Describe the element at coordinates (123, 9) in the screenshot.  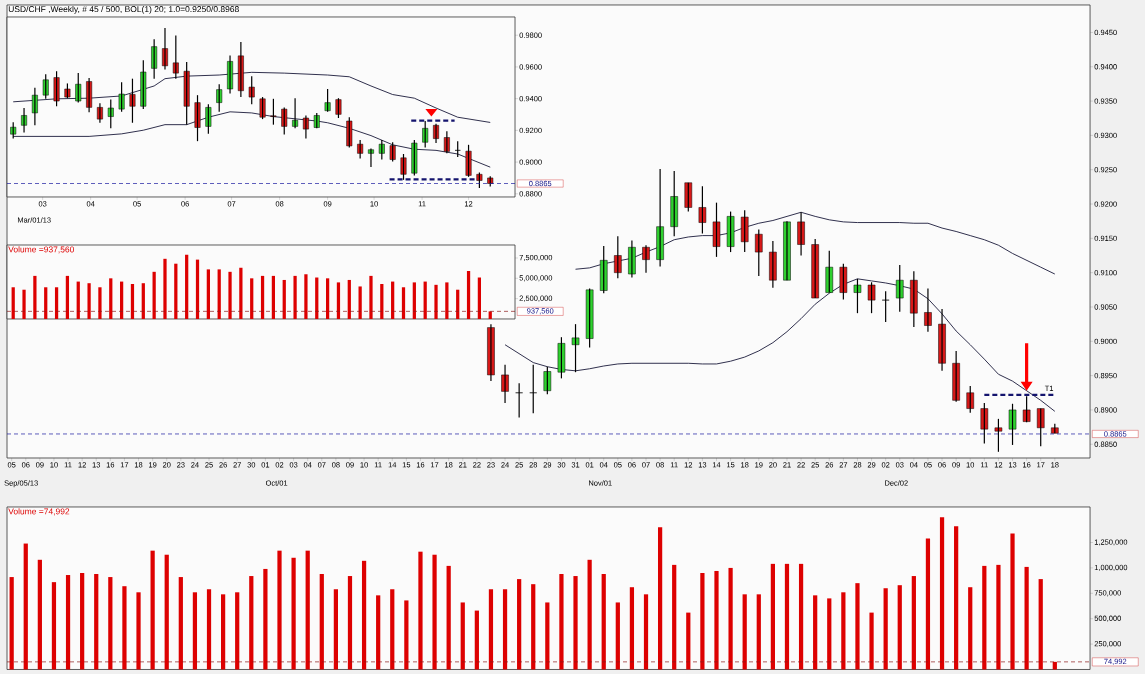
I see `chart-title: USD/CHF ,Weekly, # 45 / 500, BOL(1) 20; 1.0=0.9250/0.8968` at that location.